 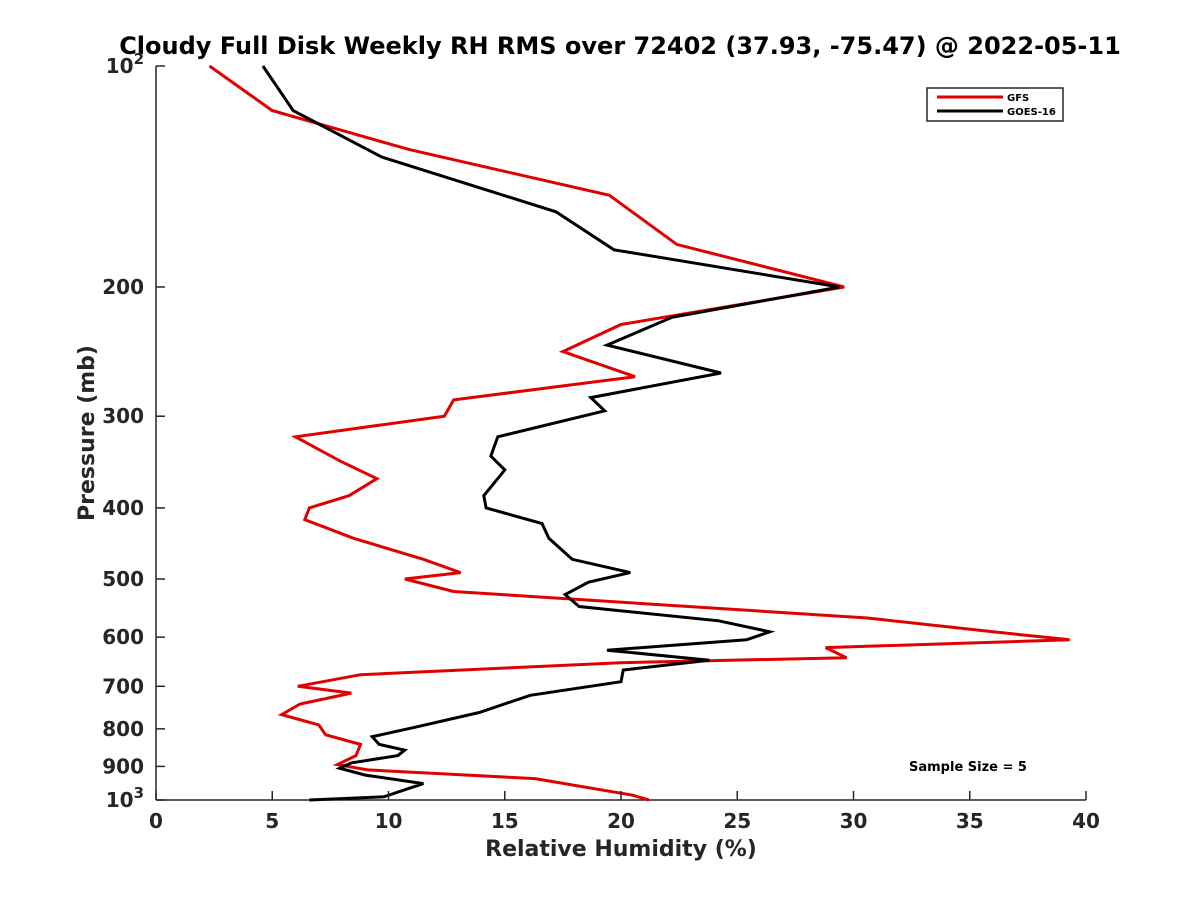 I want to click on x-tick-label: 20, so click(x=621, y=821).